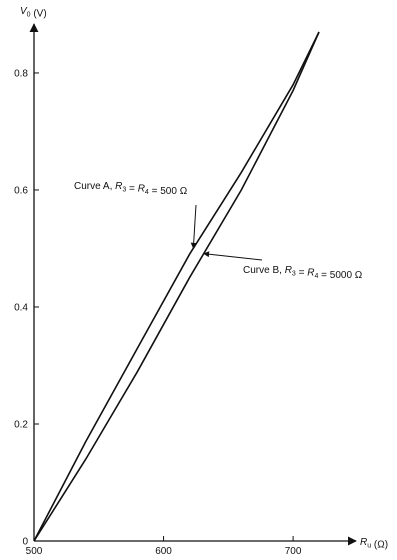  I want to click on y-ticks: 0 0.2 0.4 0.6 0.8, so click(26, 308).